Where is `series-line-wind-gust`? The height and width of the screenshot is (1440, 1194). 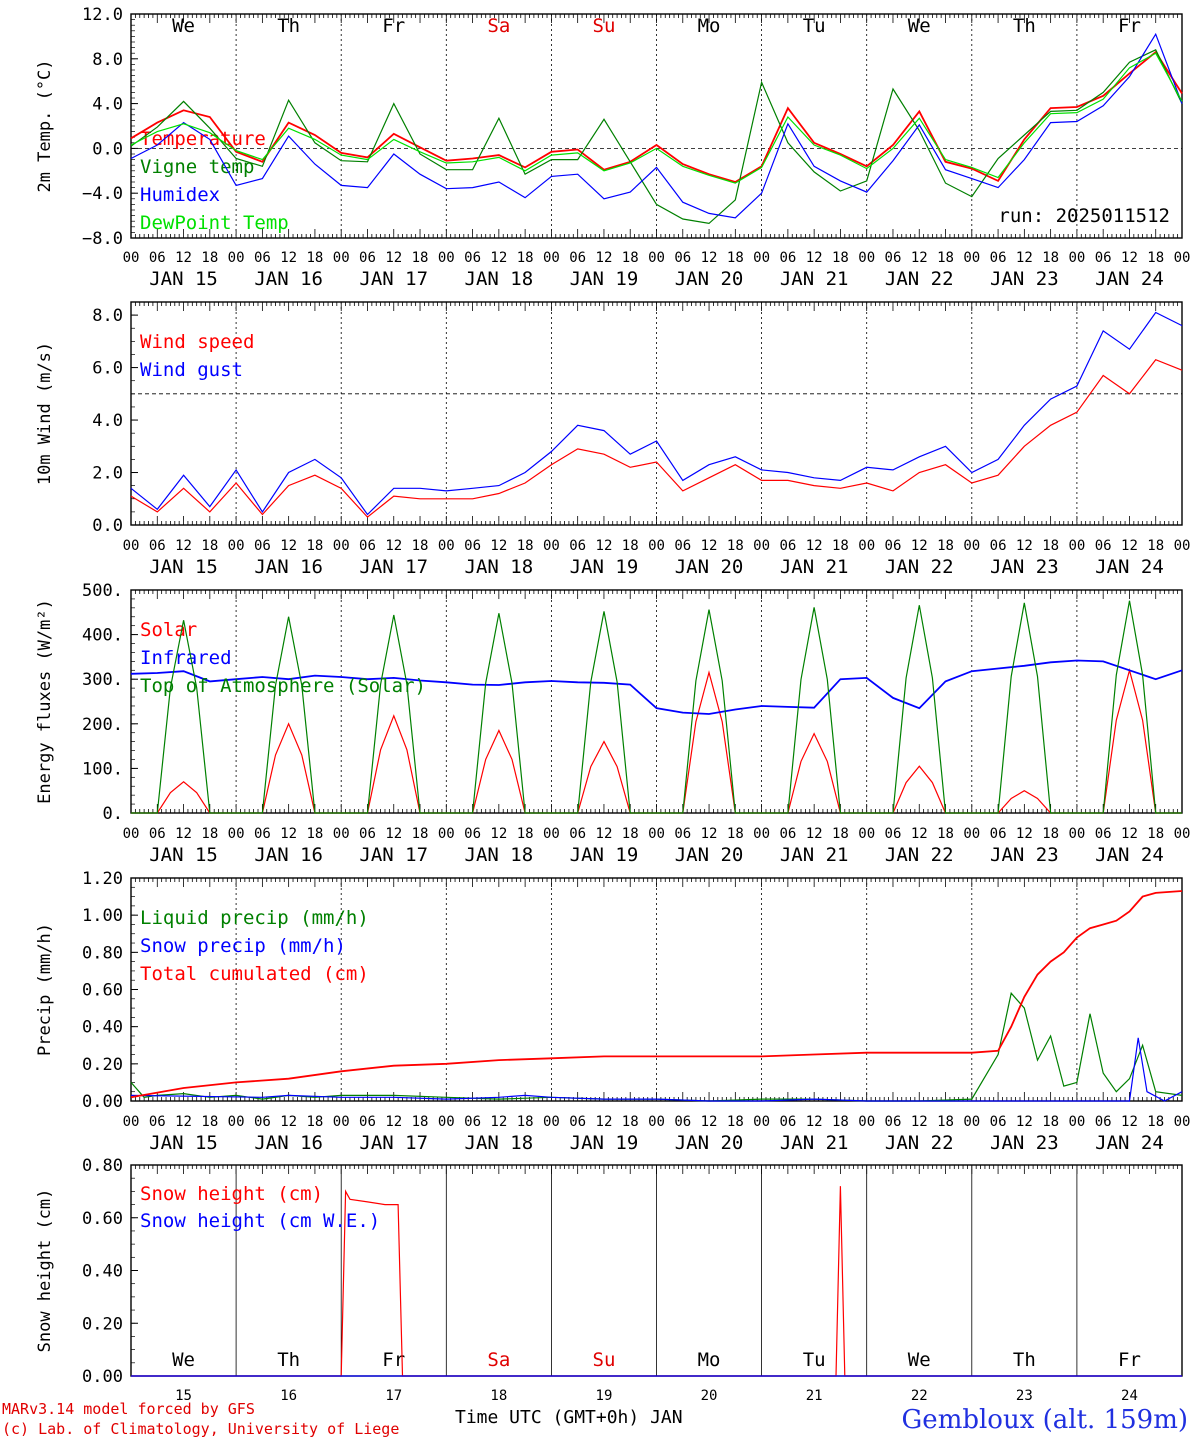
series-line-wind-gust is located at coordinates (656, 413).